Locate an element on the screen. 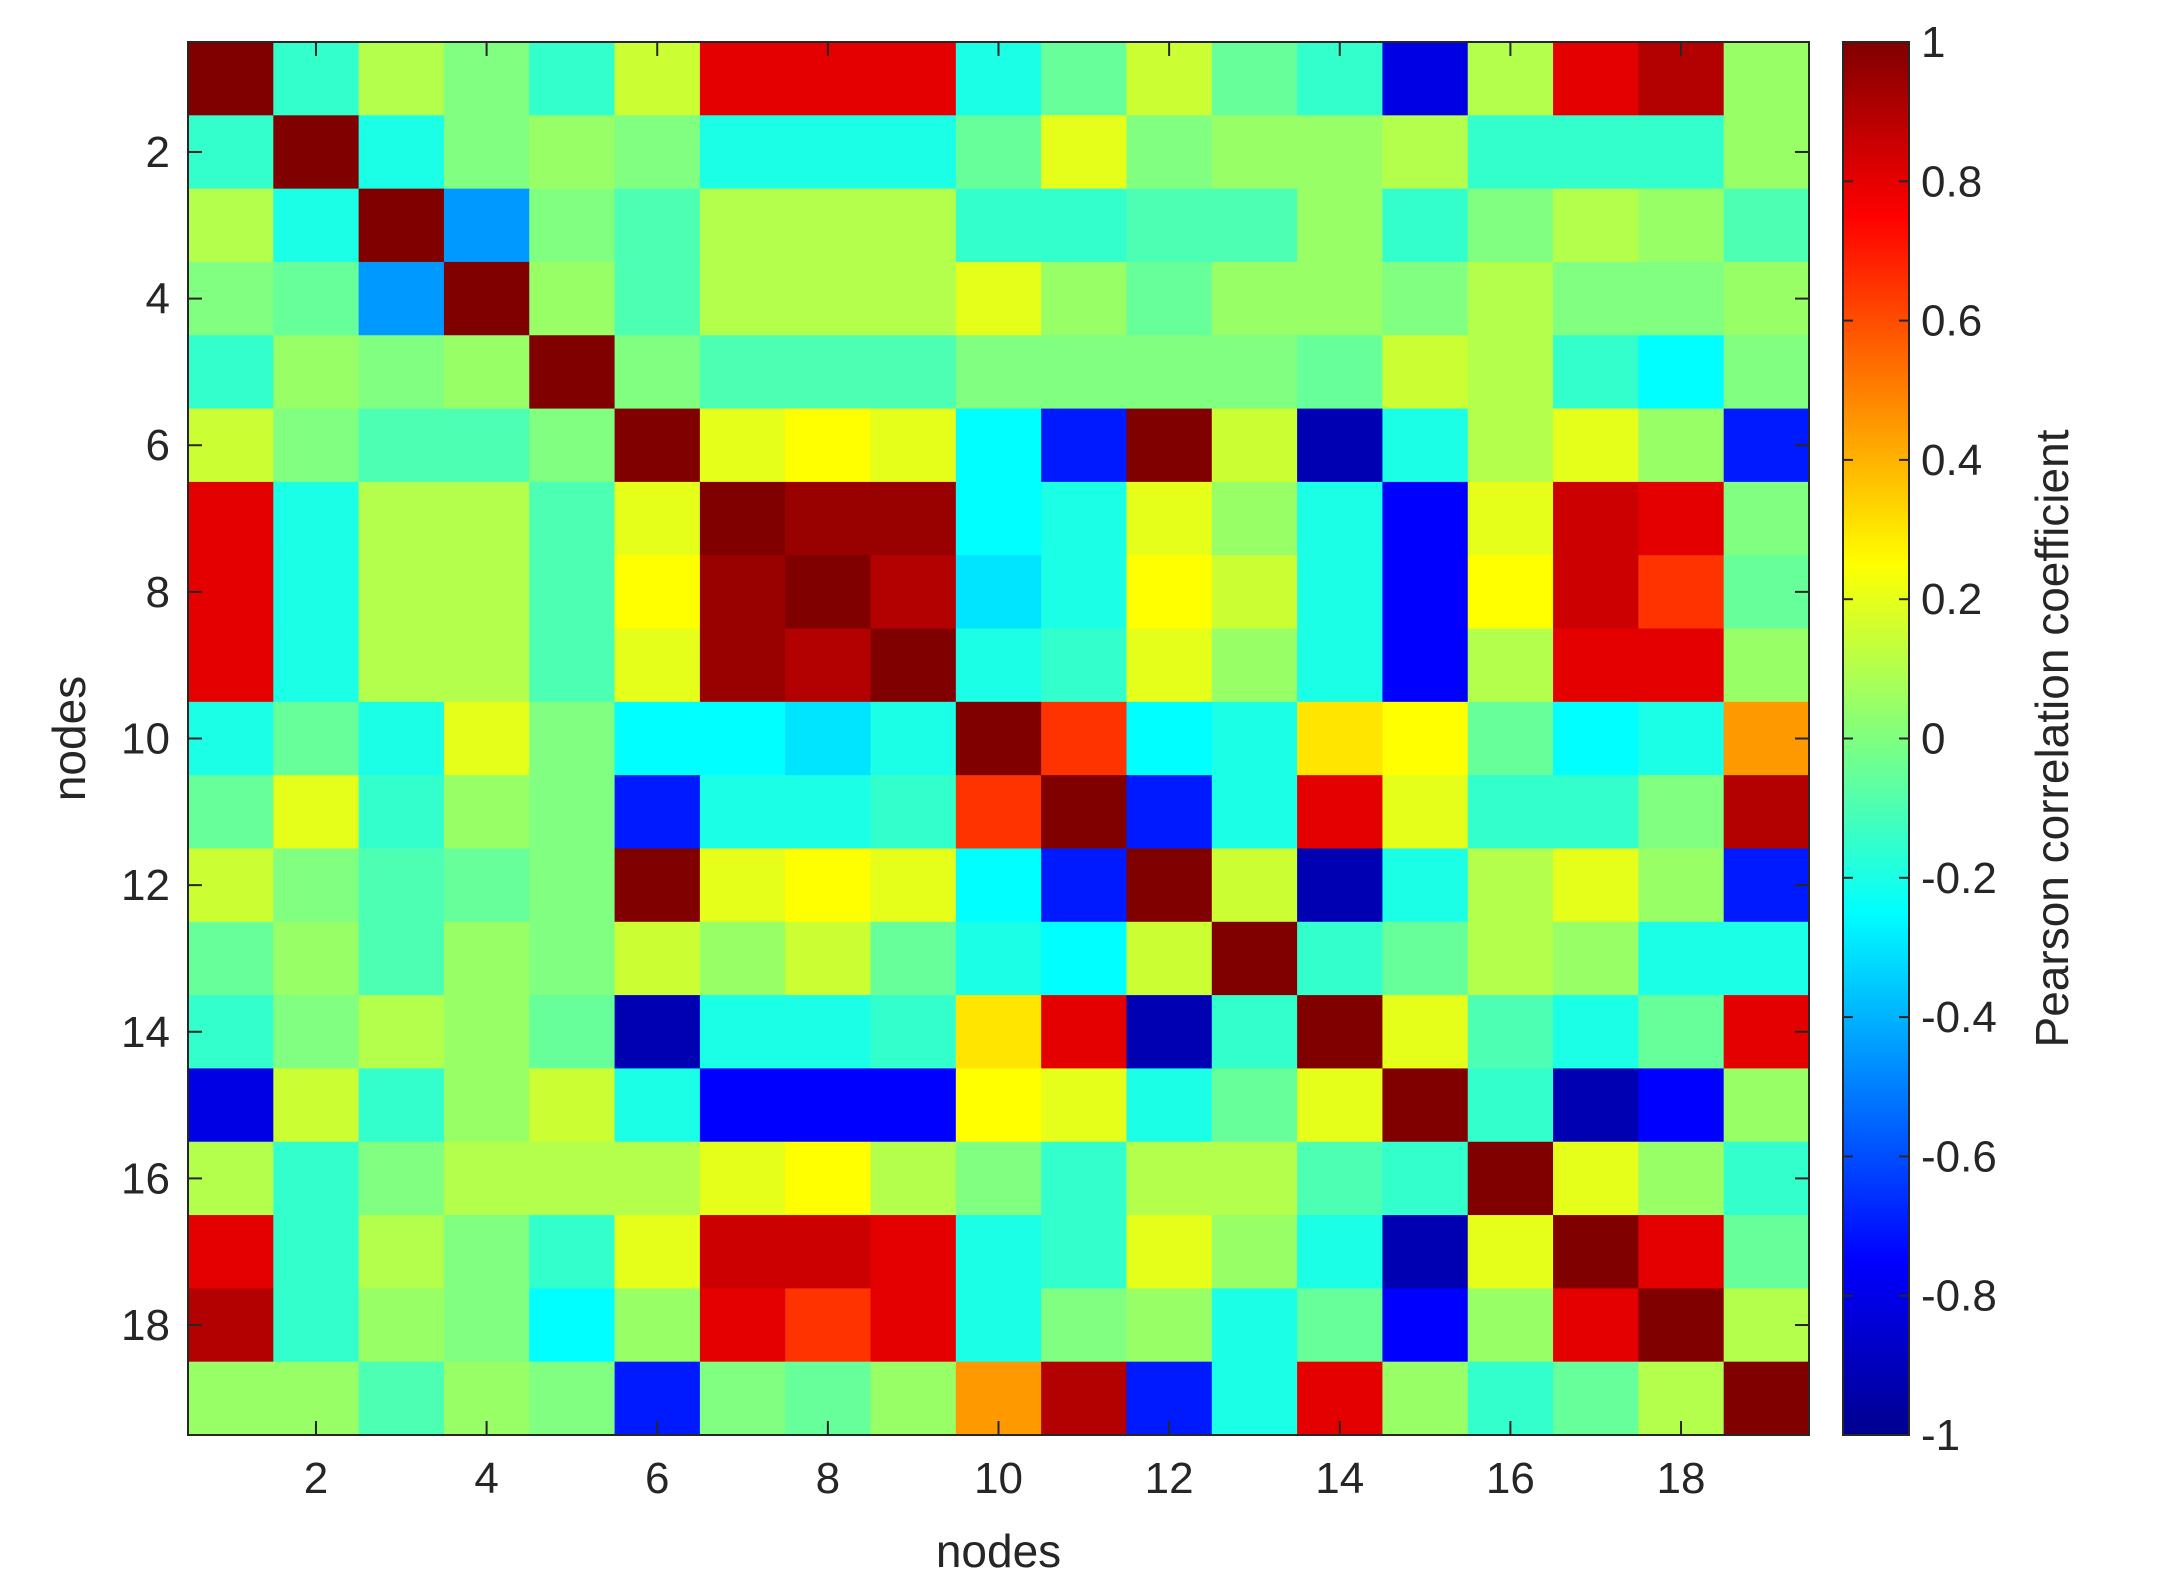  x-tick-label-16: 16 is located at coordinates (1510, 1478).